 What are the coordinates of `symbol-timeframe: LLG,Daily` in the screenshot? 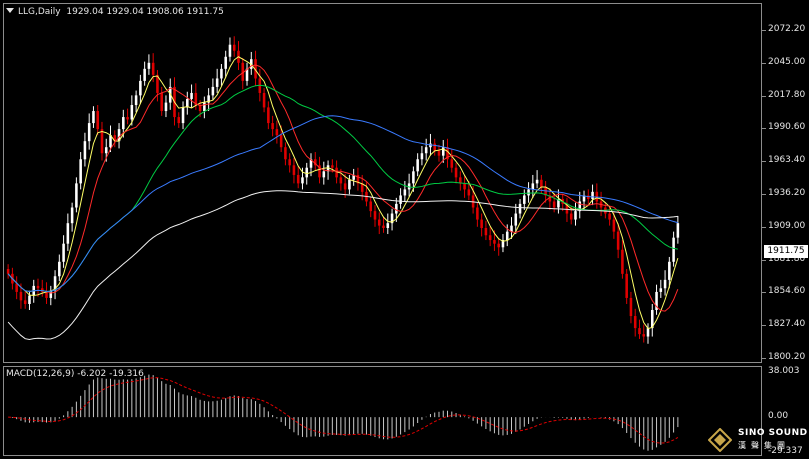 It's located at (39, 12).